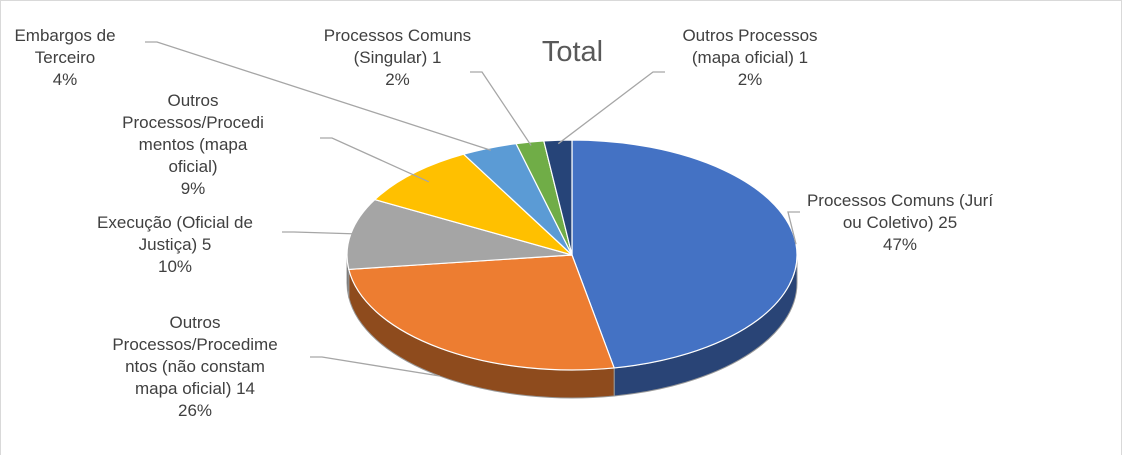  I want to click on chart-title: Total, so click(572, 52).